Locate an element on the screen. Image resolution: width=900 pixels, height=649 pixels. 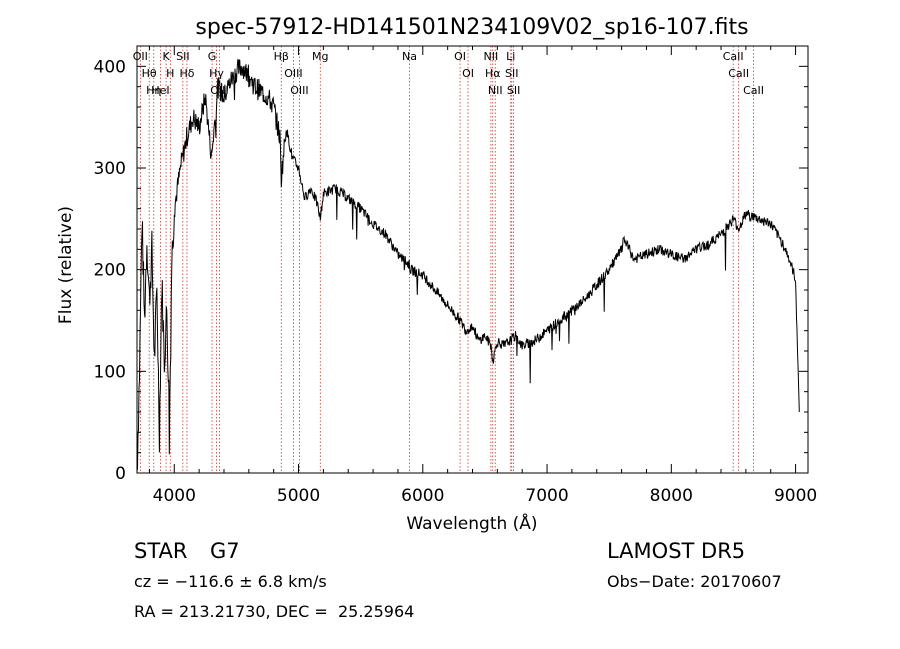
y-axis-label: Flux (relative) is located at coordinates (66, 265).